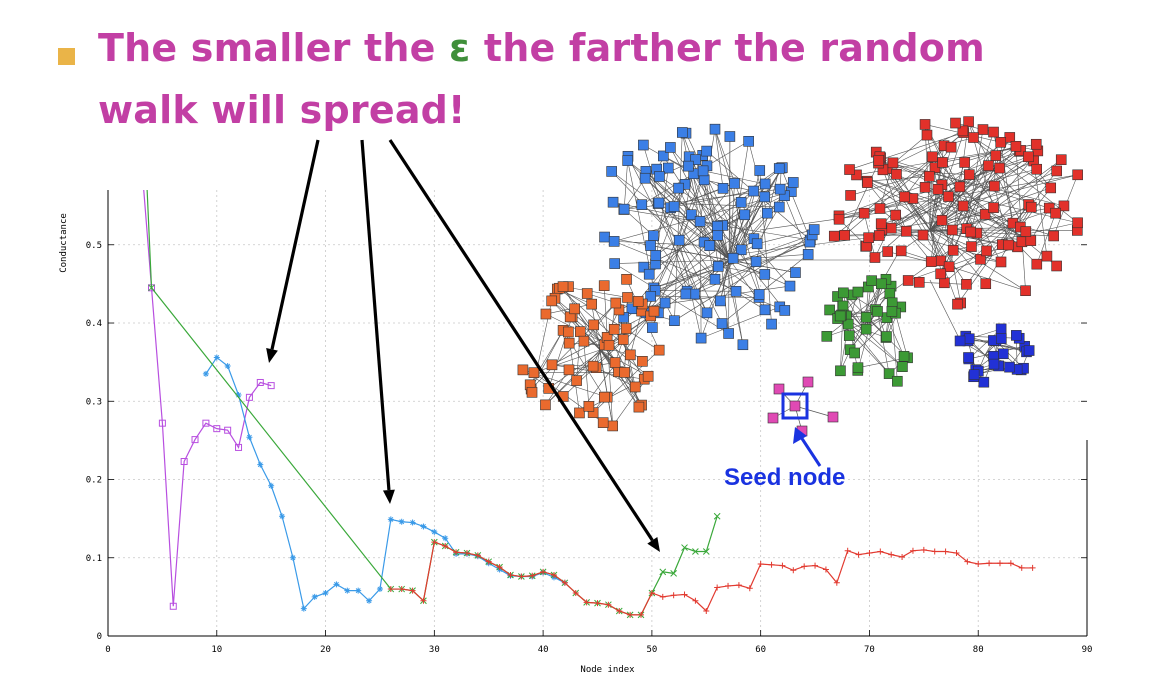 The height and width of the screenshot is (679, 1150). I want to click on seed-node-label: Seed node, so click(785, 477).